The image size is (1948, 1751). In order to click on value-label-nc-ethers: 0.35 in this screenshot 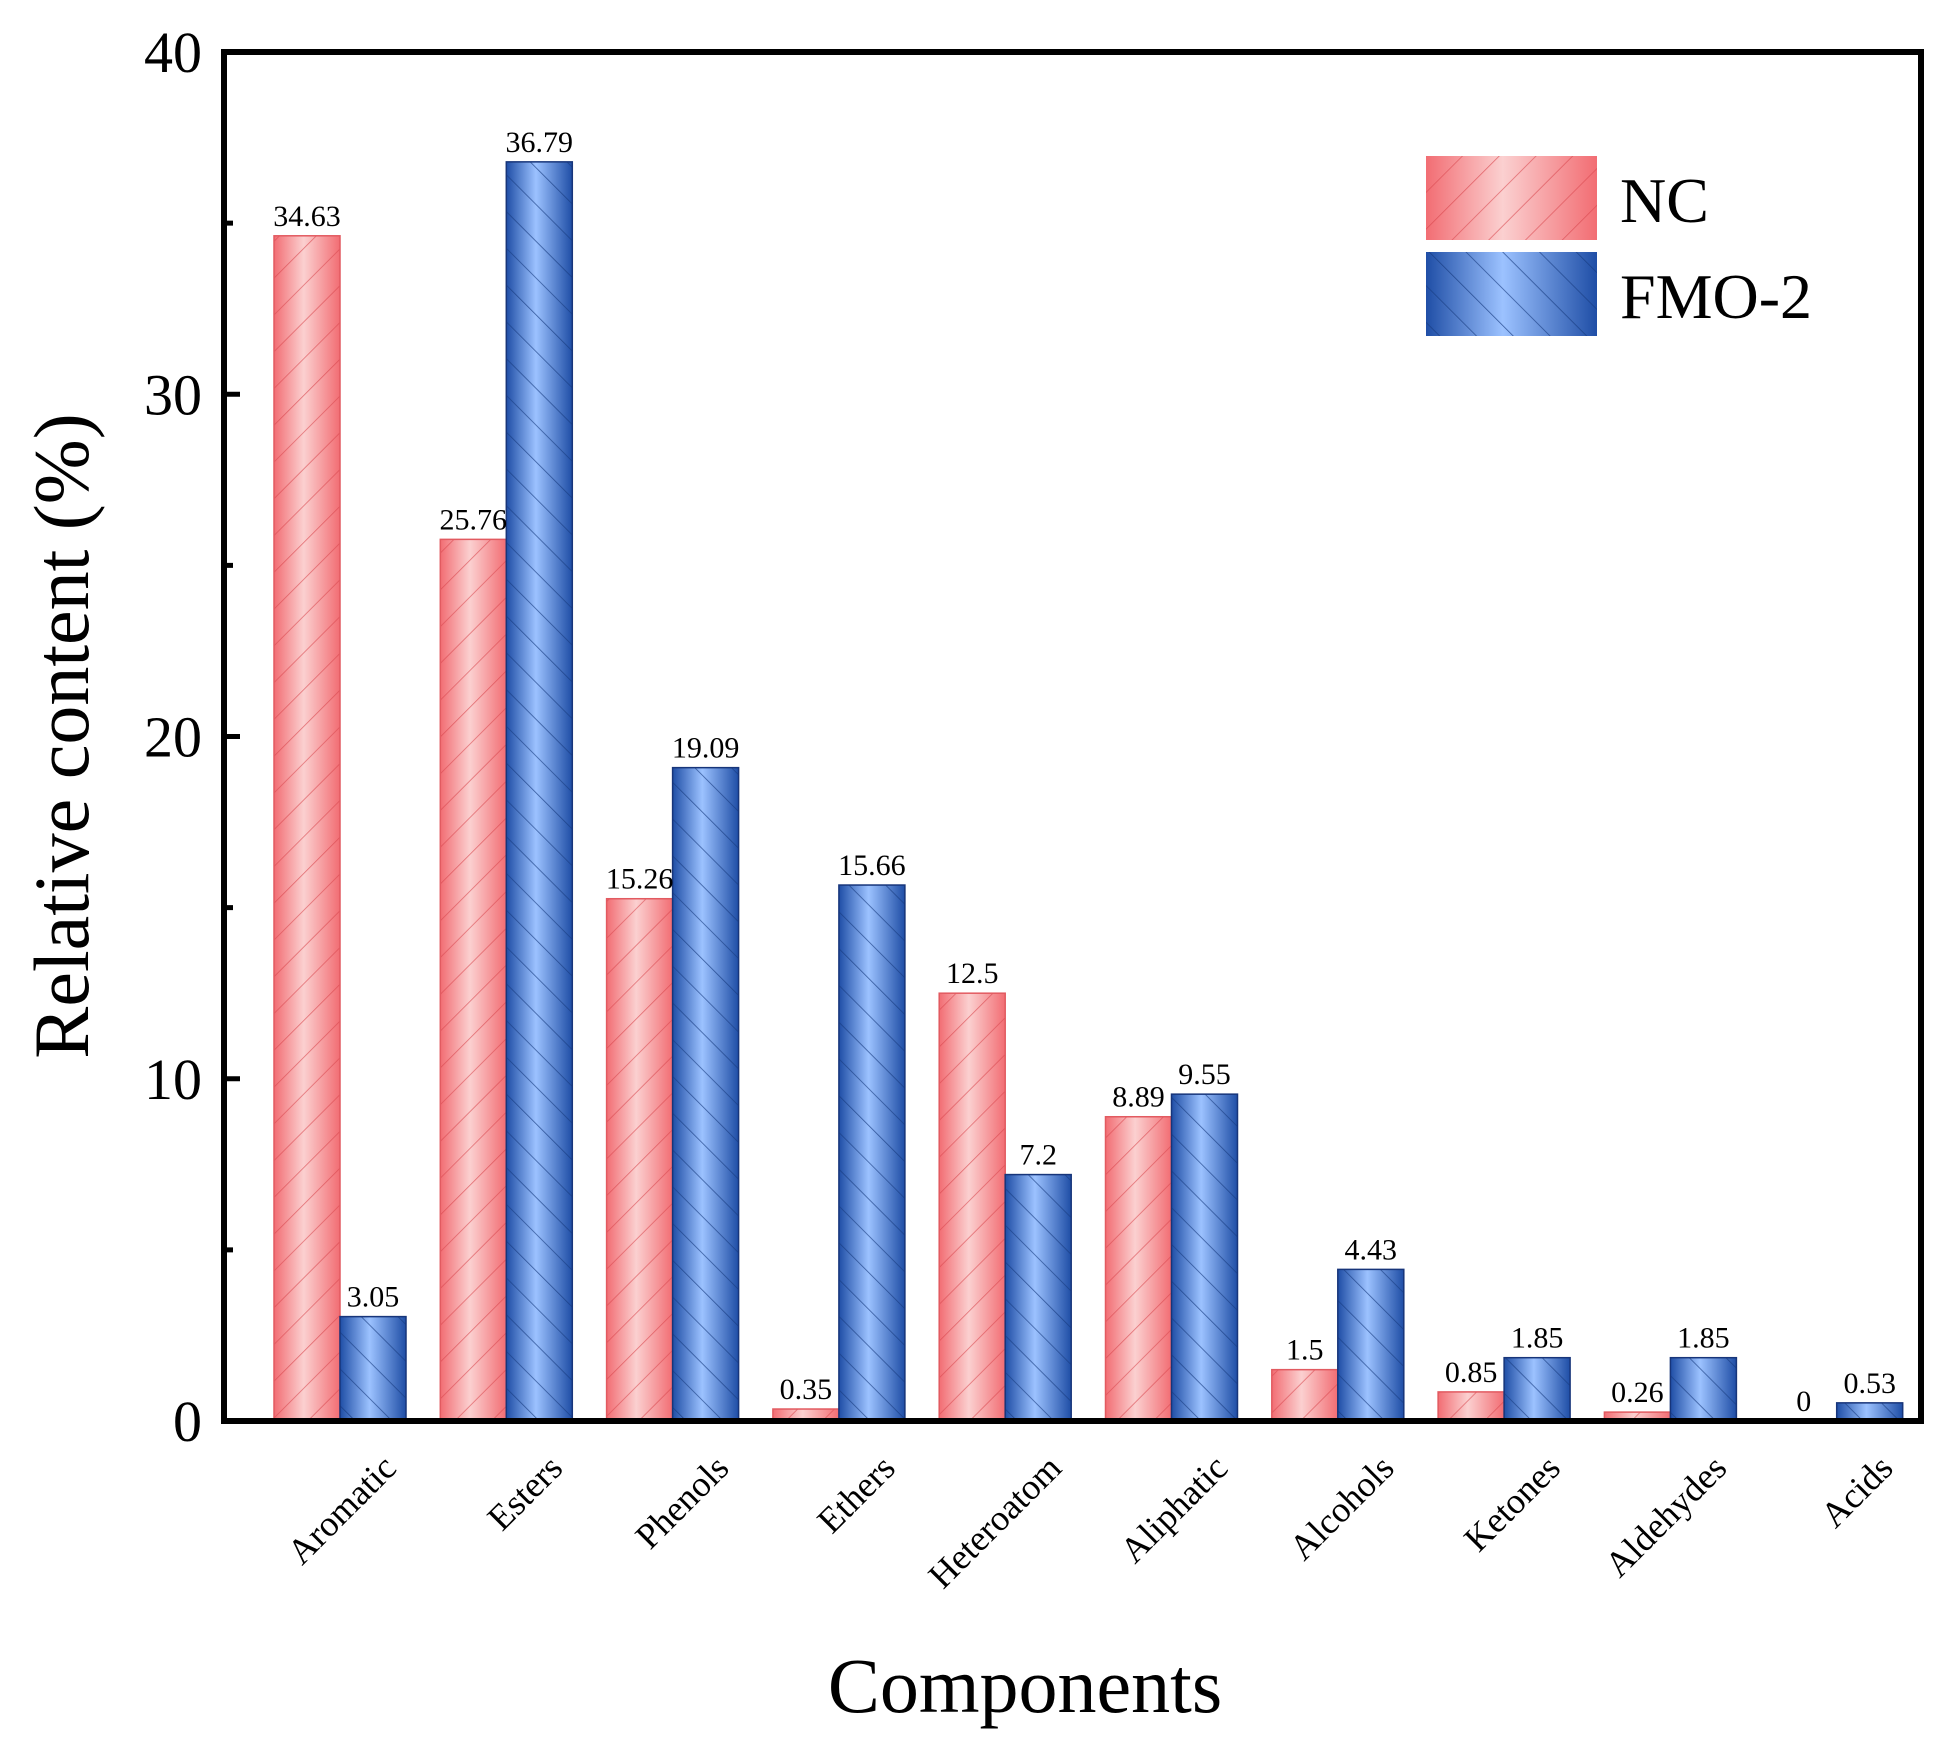, I will do `click(806, 1389)`.